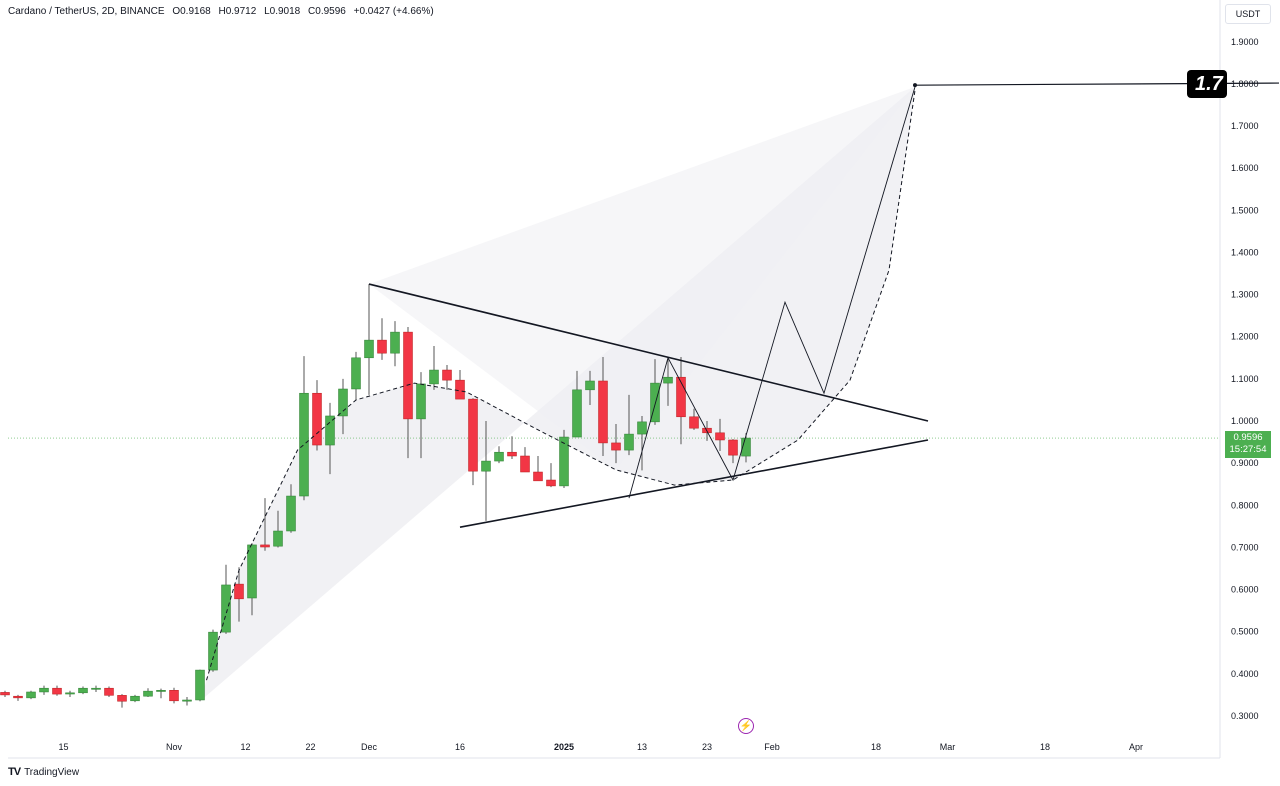 Image resolution: width=1280 pixels, height=786 pixels. I want to click on price-tick-label: 1.8000, so click(1245, 84).